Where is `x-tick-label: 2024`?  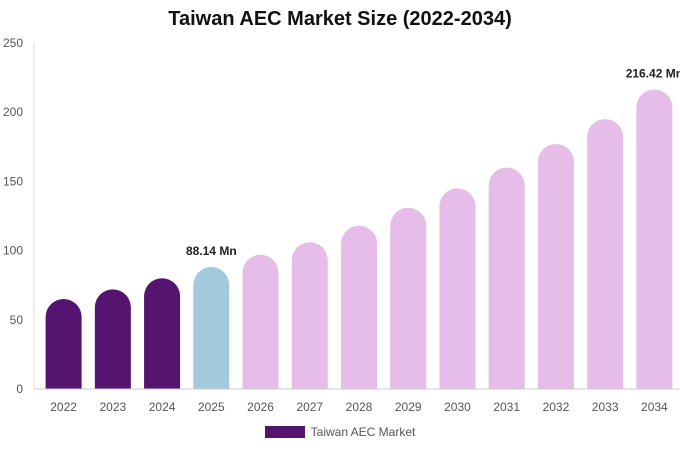 x-tick-label: 2024 is located at coordinates (162, 407).